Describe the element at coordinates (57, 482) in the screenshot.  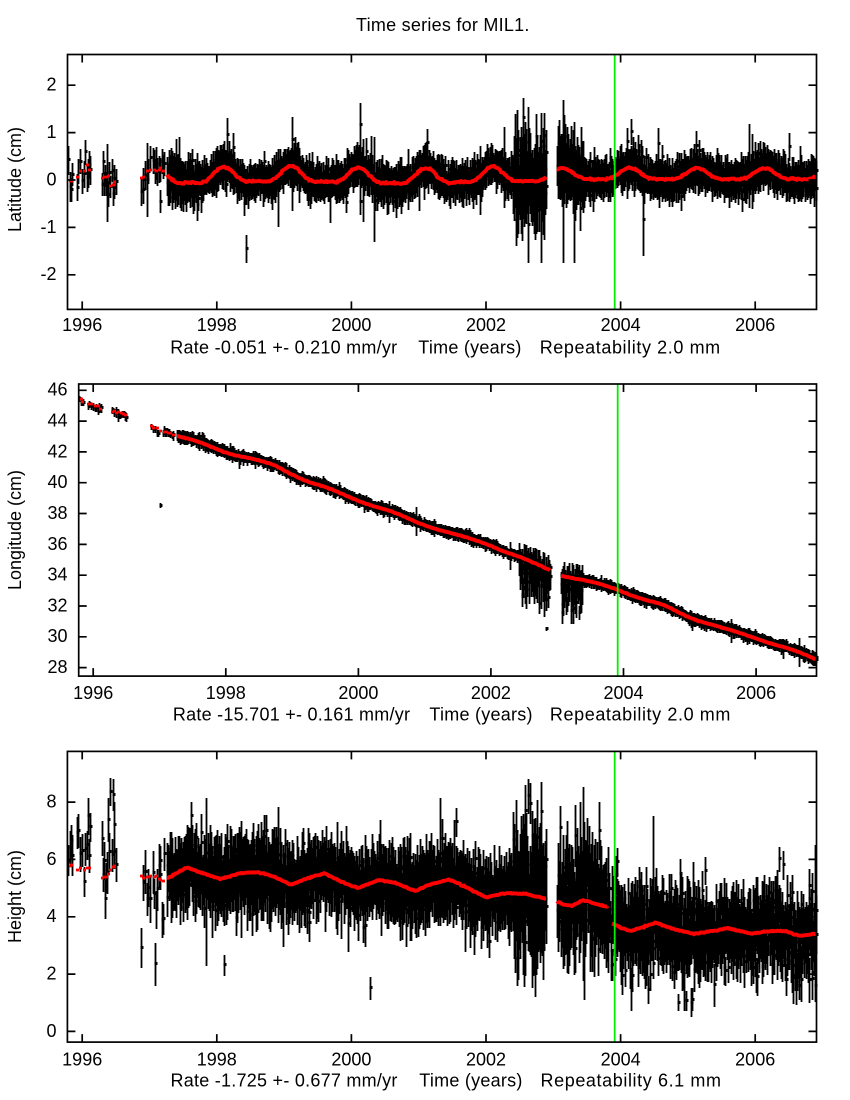
I see `svg-text: 40` at that location.